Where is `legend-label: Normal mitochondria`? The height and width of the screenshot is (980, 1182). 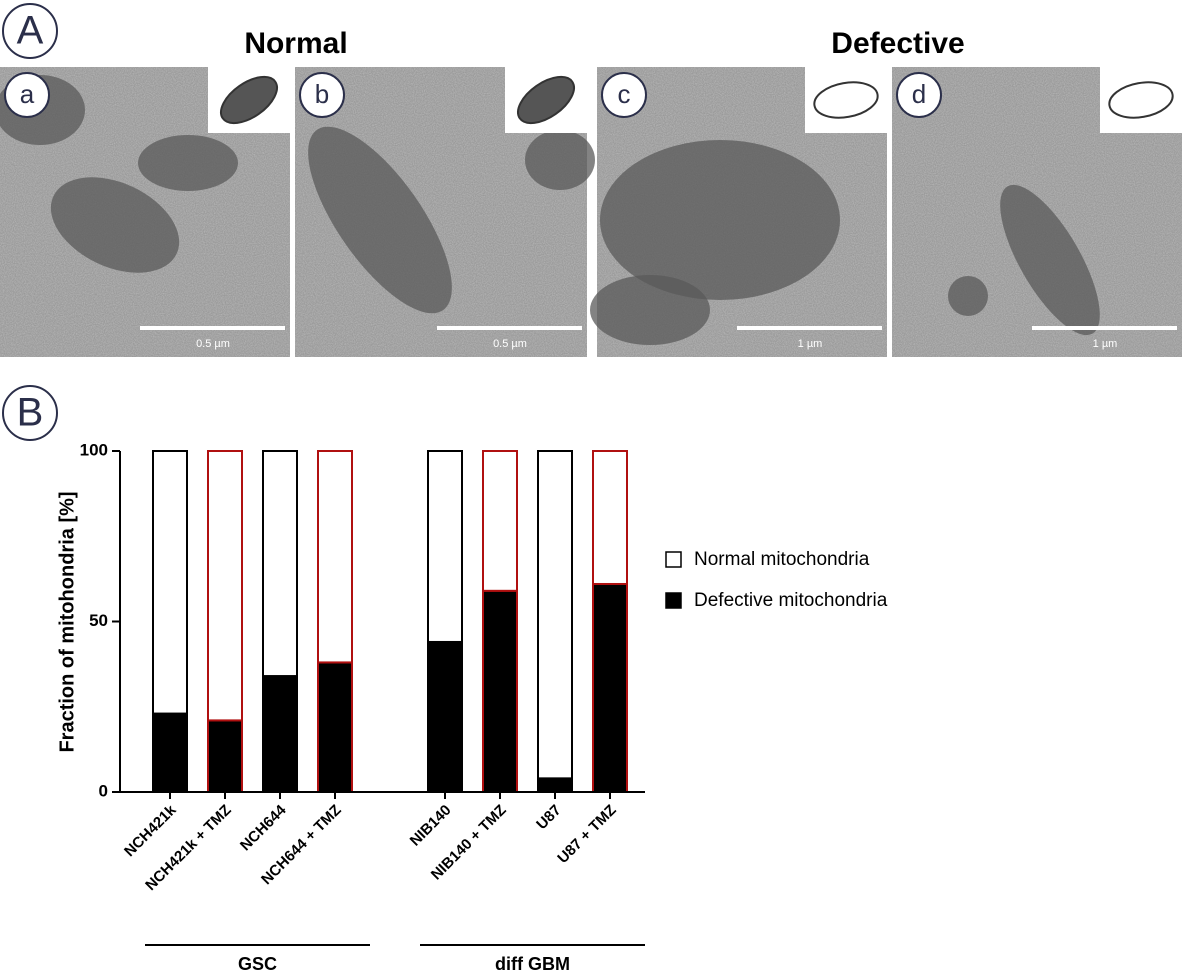 legend-label: Normal mitochondria is located at coordinates (782, 559).